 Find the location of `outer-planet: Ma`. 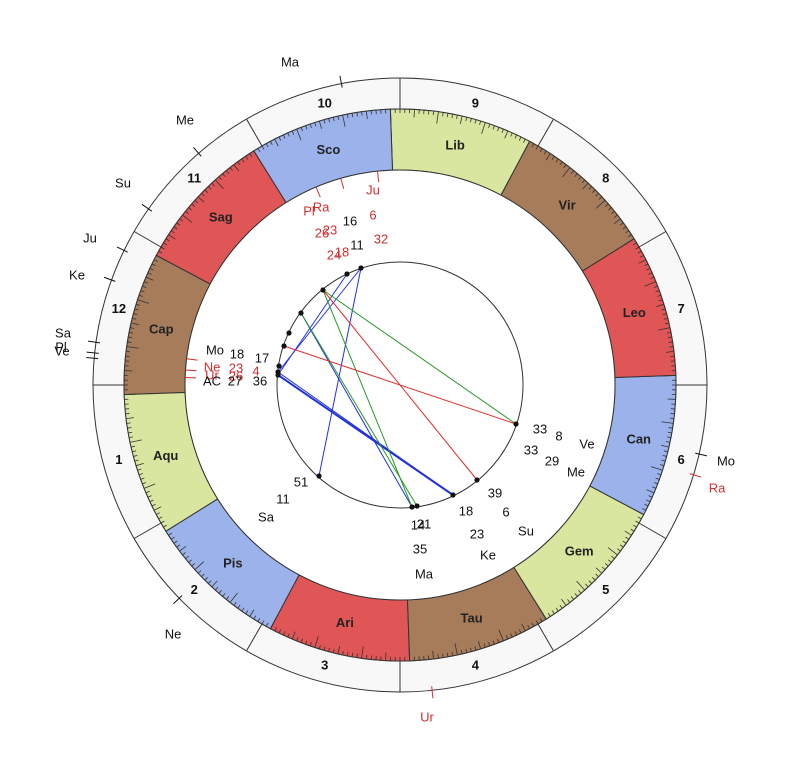

outer-planet: Ma is located at coordinates (290, 61).